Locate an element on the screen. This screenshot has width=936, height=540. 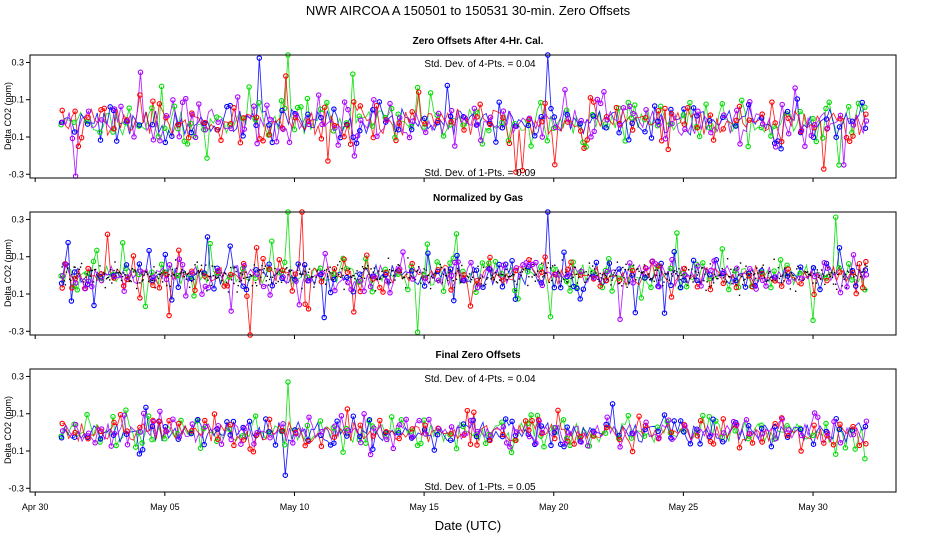
ytick-label: -0.3 is located at coordinates (16, 488).